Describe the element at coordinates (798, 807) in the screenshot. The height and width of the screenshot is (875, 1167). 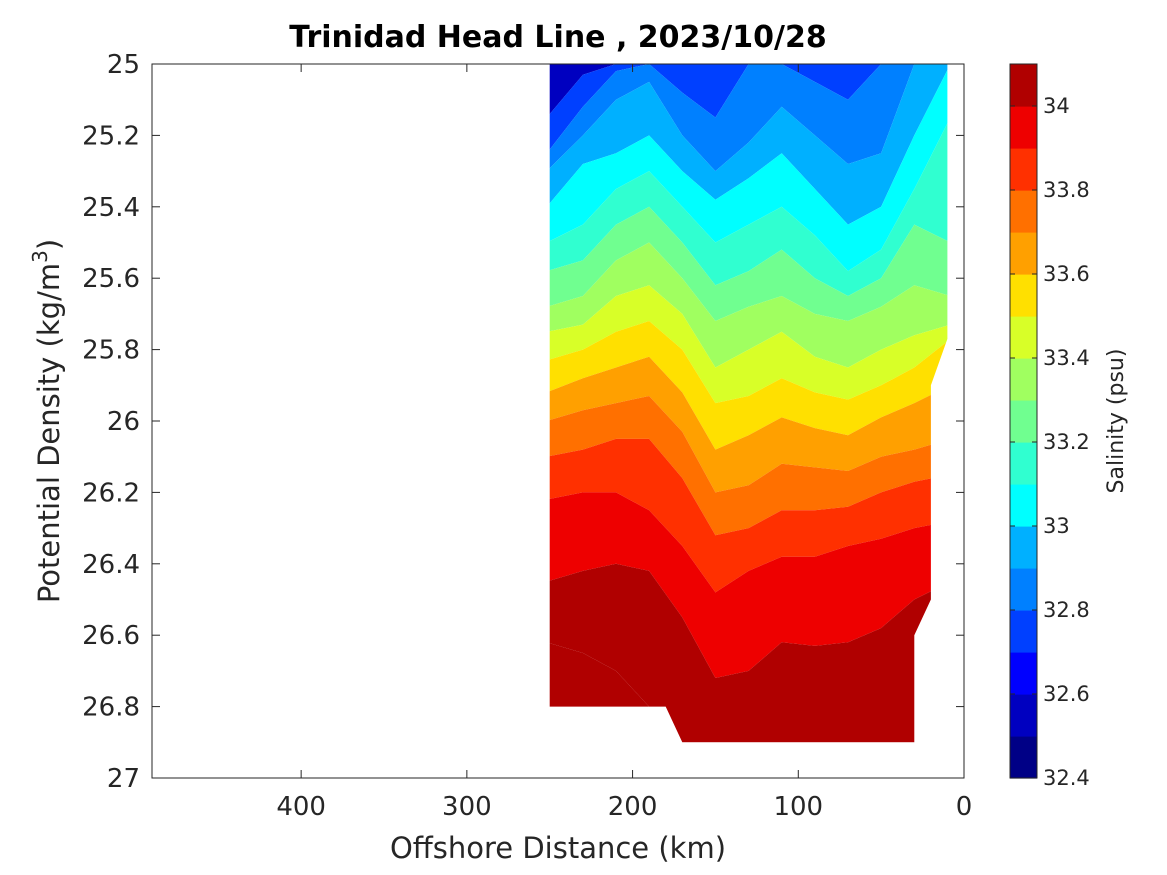
I see `x-tick-label: 100` at that location.